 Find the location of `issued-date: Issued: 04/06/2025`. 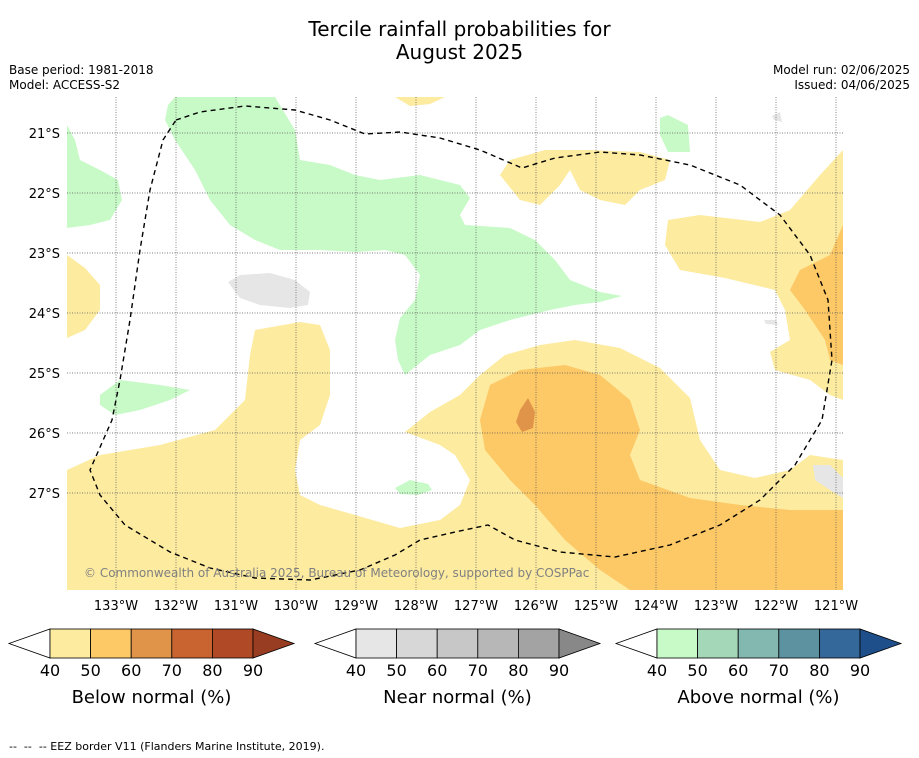

issued-date: Issued: 04/06/2025 is located at coordinates (852, 85).